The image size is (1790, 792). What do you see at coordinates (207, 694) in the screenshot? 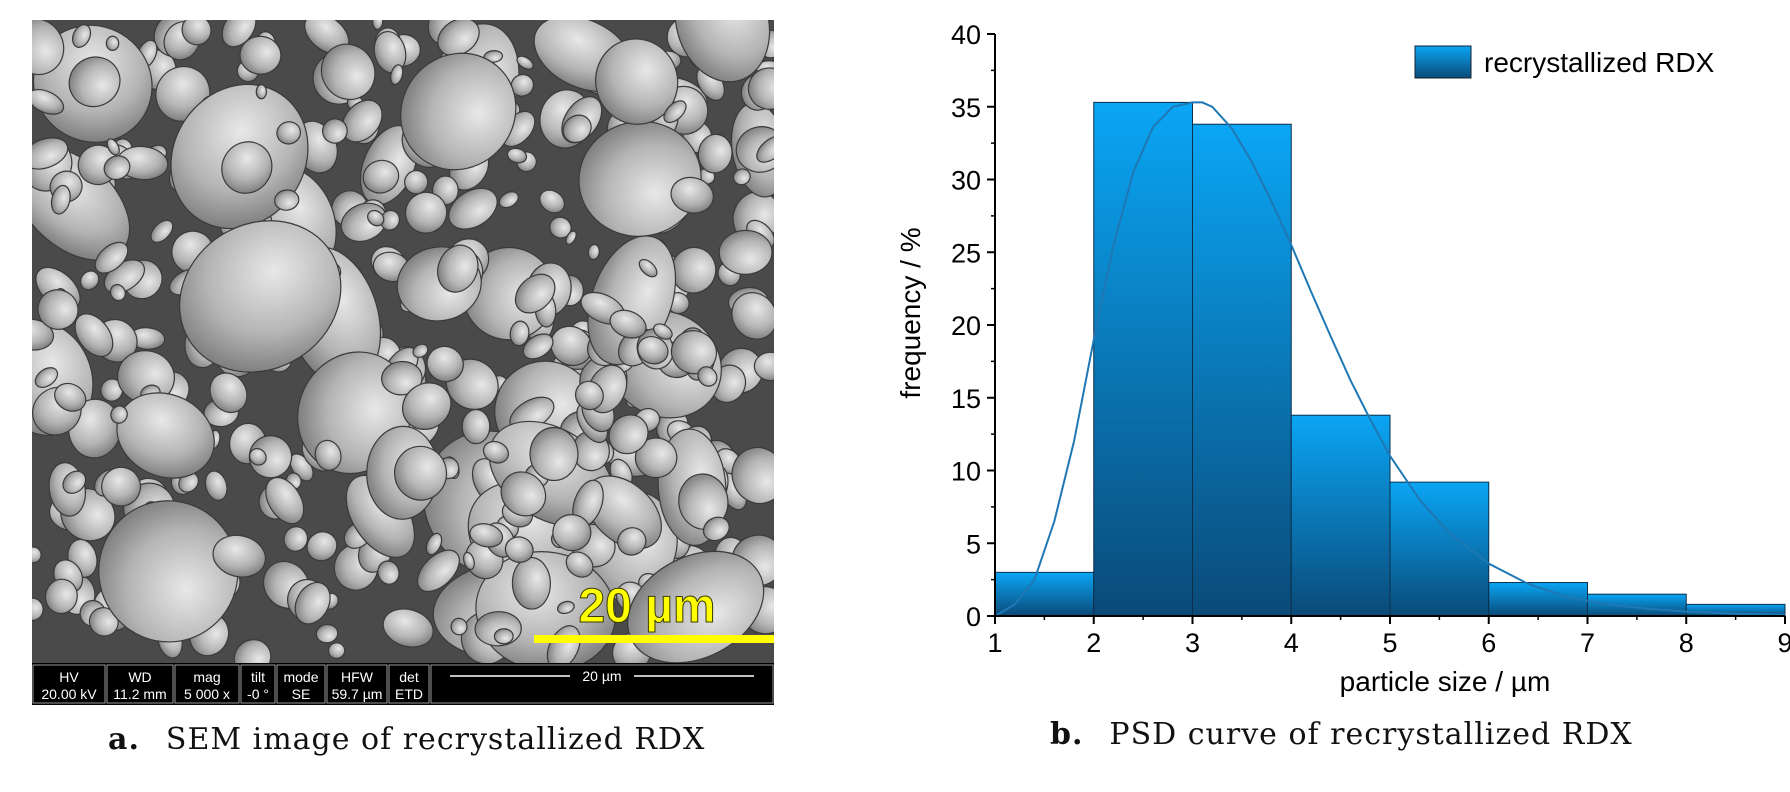
I see `databar-value: 5 000 x` at bounding box center [207, 694].